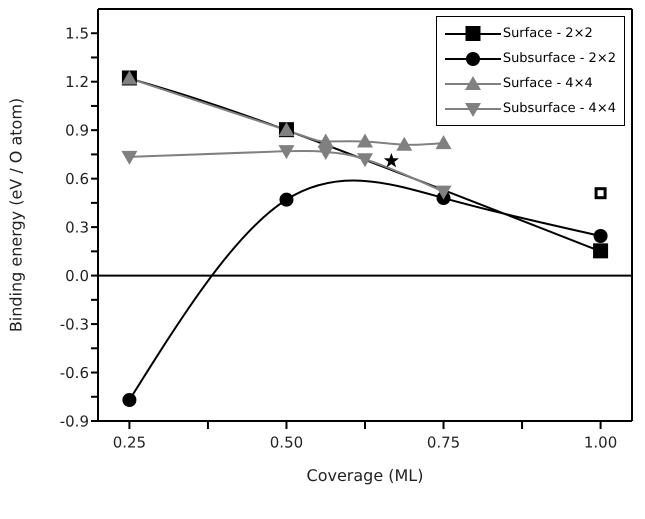 The image size is (645, 519). I want to click on y-tick-label: -0.6, so click(74, 373).